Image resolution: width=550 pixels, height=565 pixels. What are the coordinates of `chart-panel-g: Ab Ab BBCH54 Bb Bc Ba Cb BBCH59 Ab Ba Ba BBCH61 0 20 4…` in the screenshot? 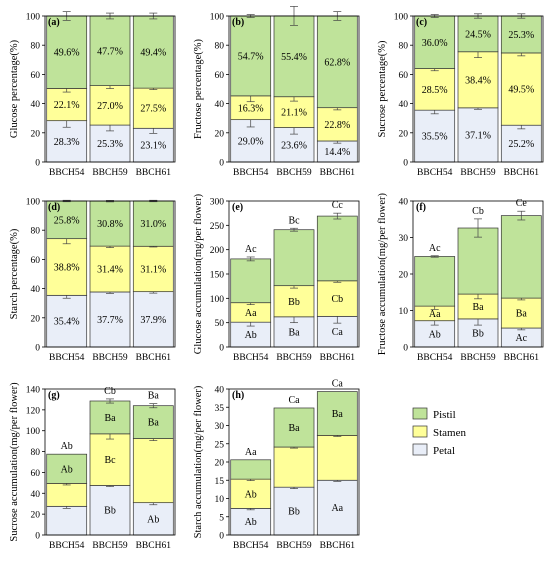 It's located at (92, 466).